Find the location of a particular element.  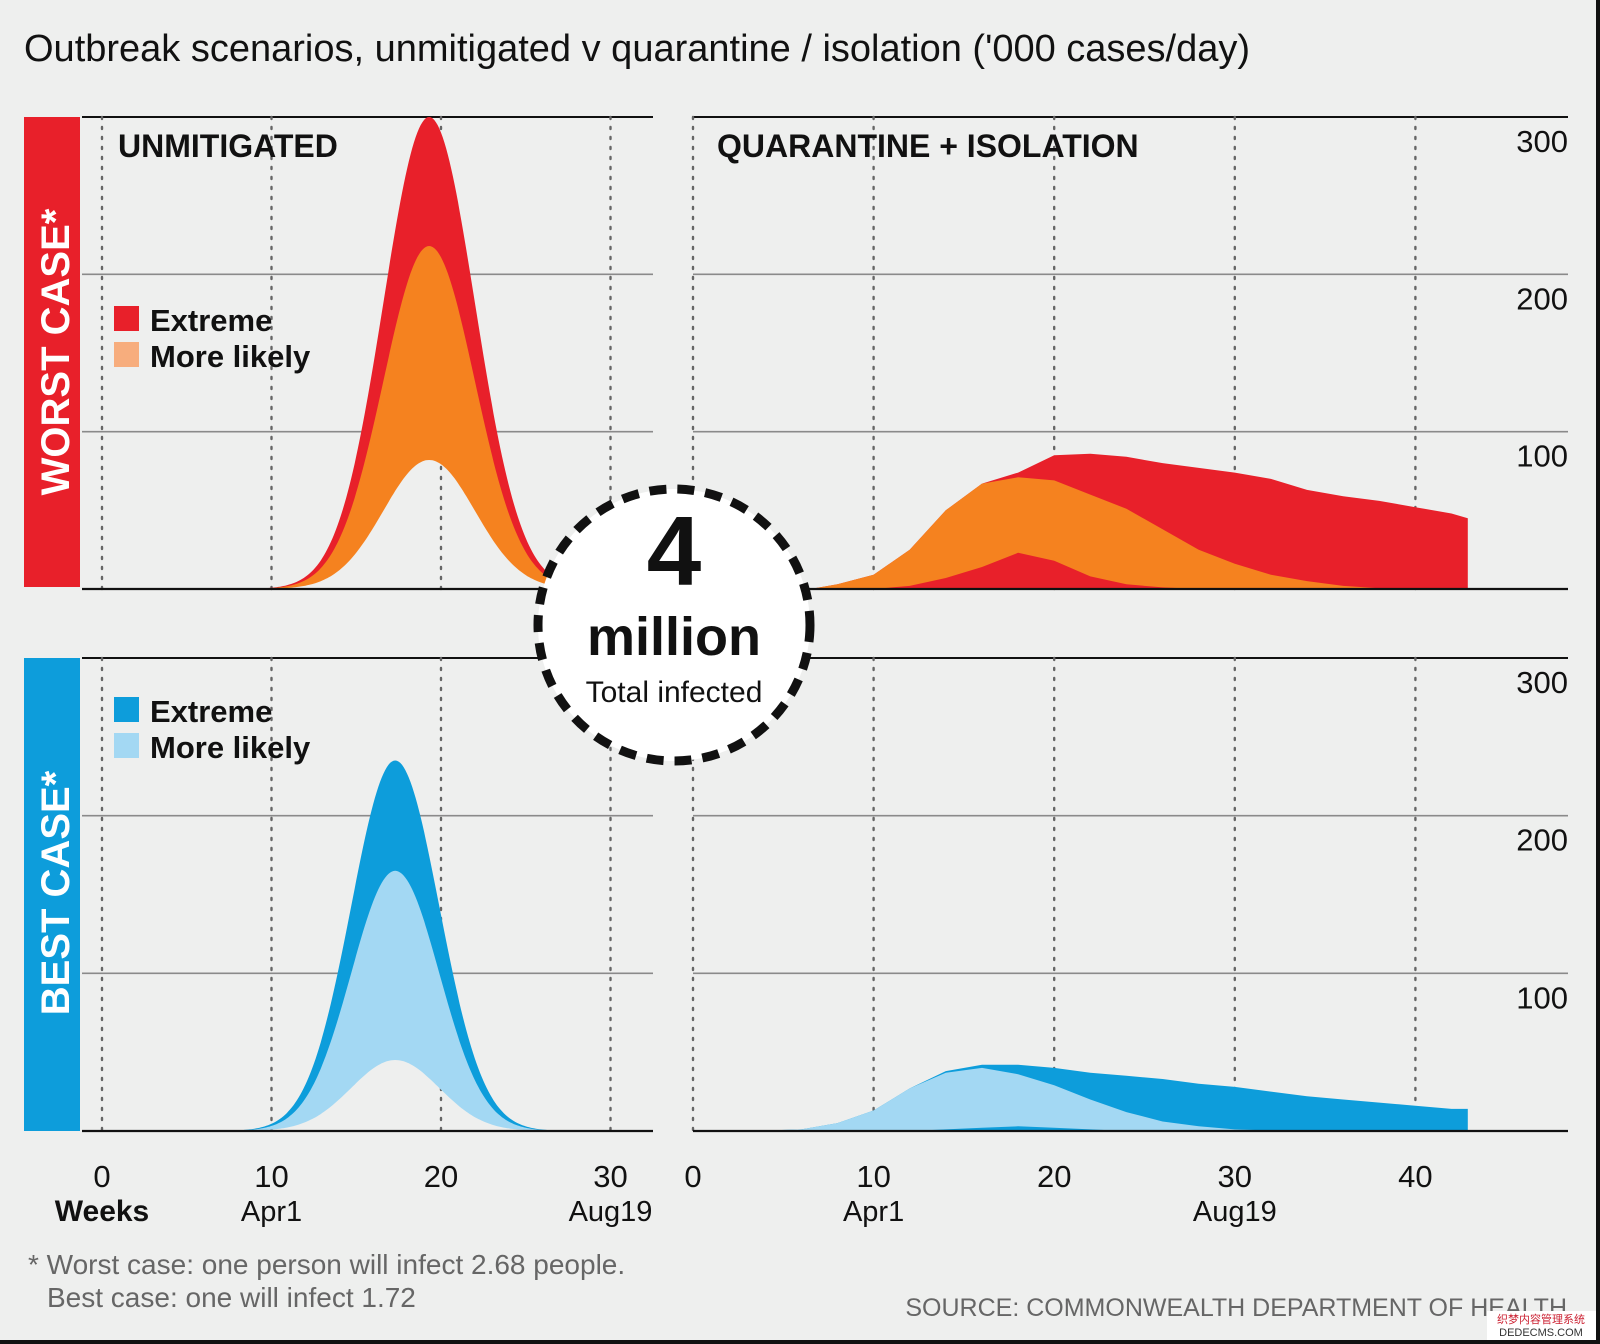

area-worst-quarantine-more-likely is located at coordinates (1099, 533).